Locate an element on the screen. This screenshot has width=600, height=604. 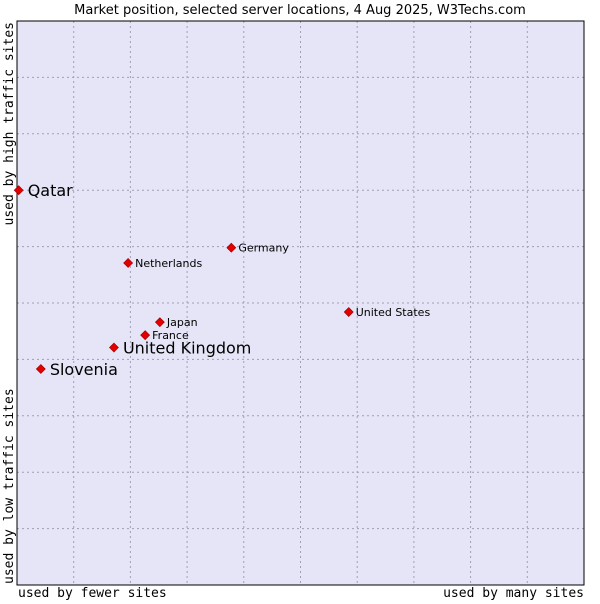
data-point-label: United Kingdom is located at coordinates (187, 348).